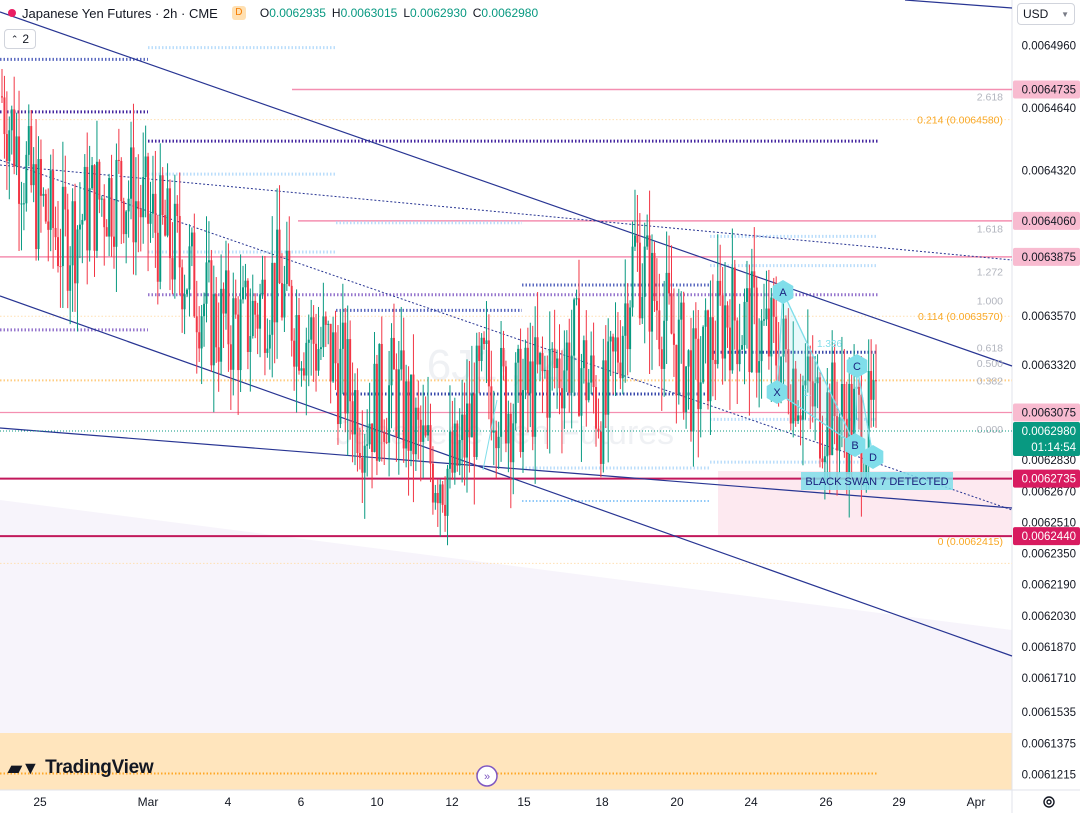 Image resolution: width=1080 pixels, height=818 pixels. What do you see at coordinates (487, 776) in the screenshot?
I see `replay-button` at bounding box center [487, 776].